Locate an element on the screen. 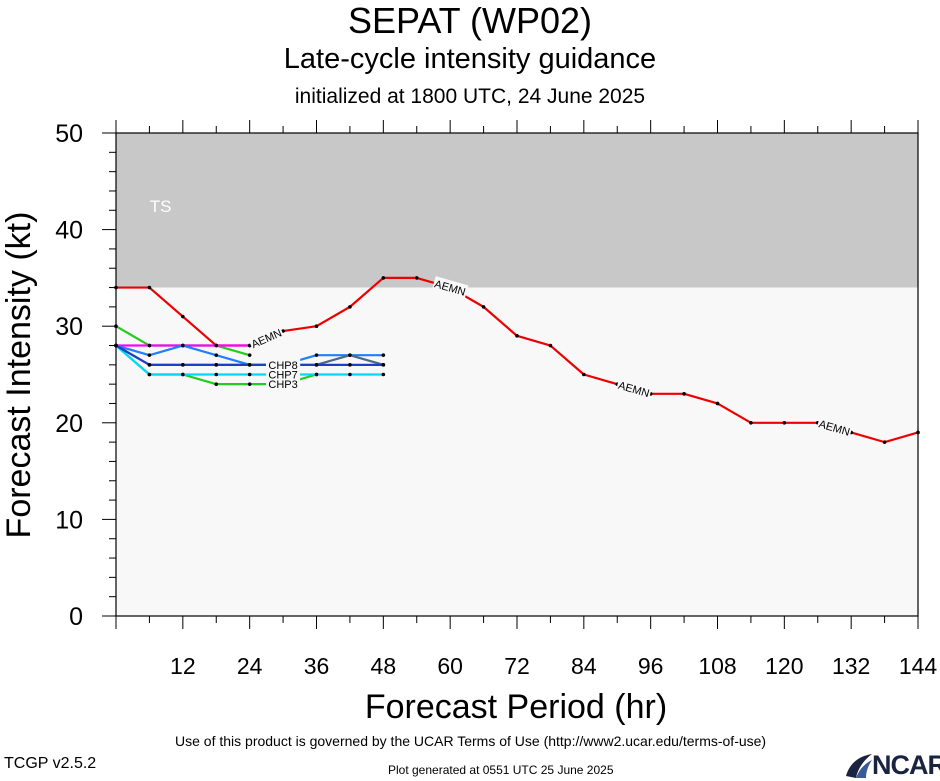  y-tick-label: 40 is located at coordinates (69, 231).